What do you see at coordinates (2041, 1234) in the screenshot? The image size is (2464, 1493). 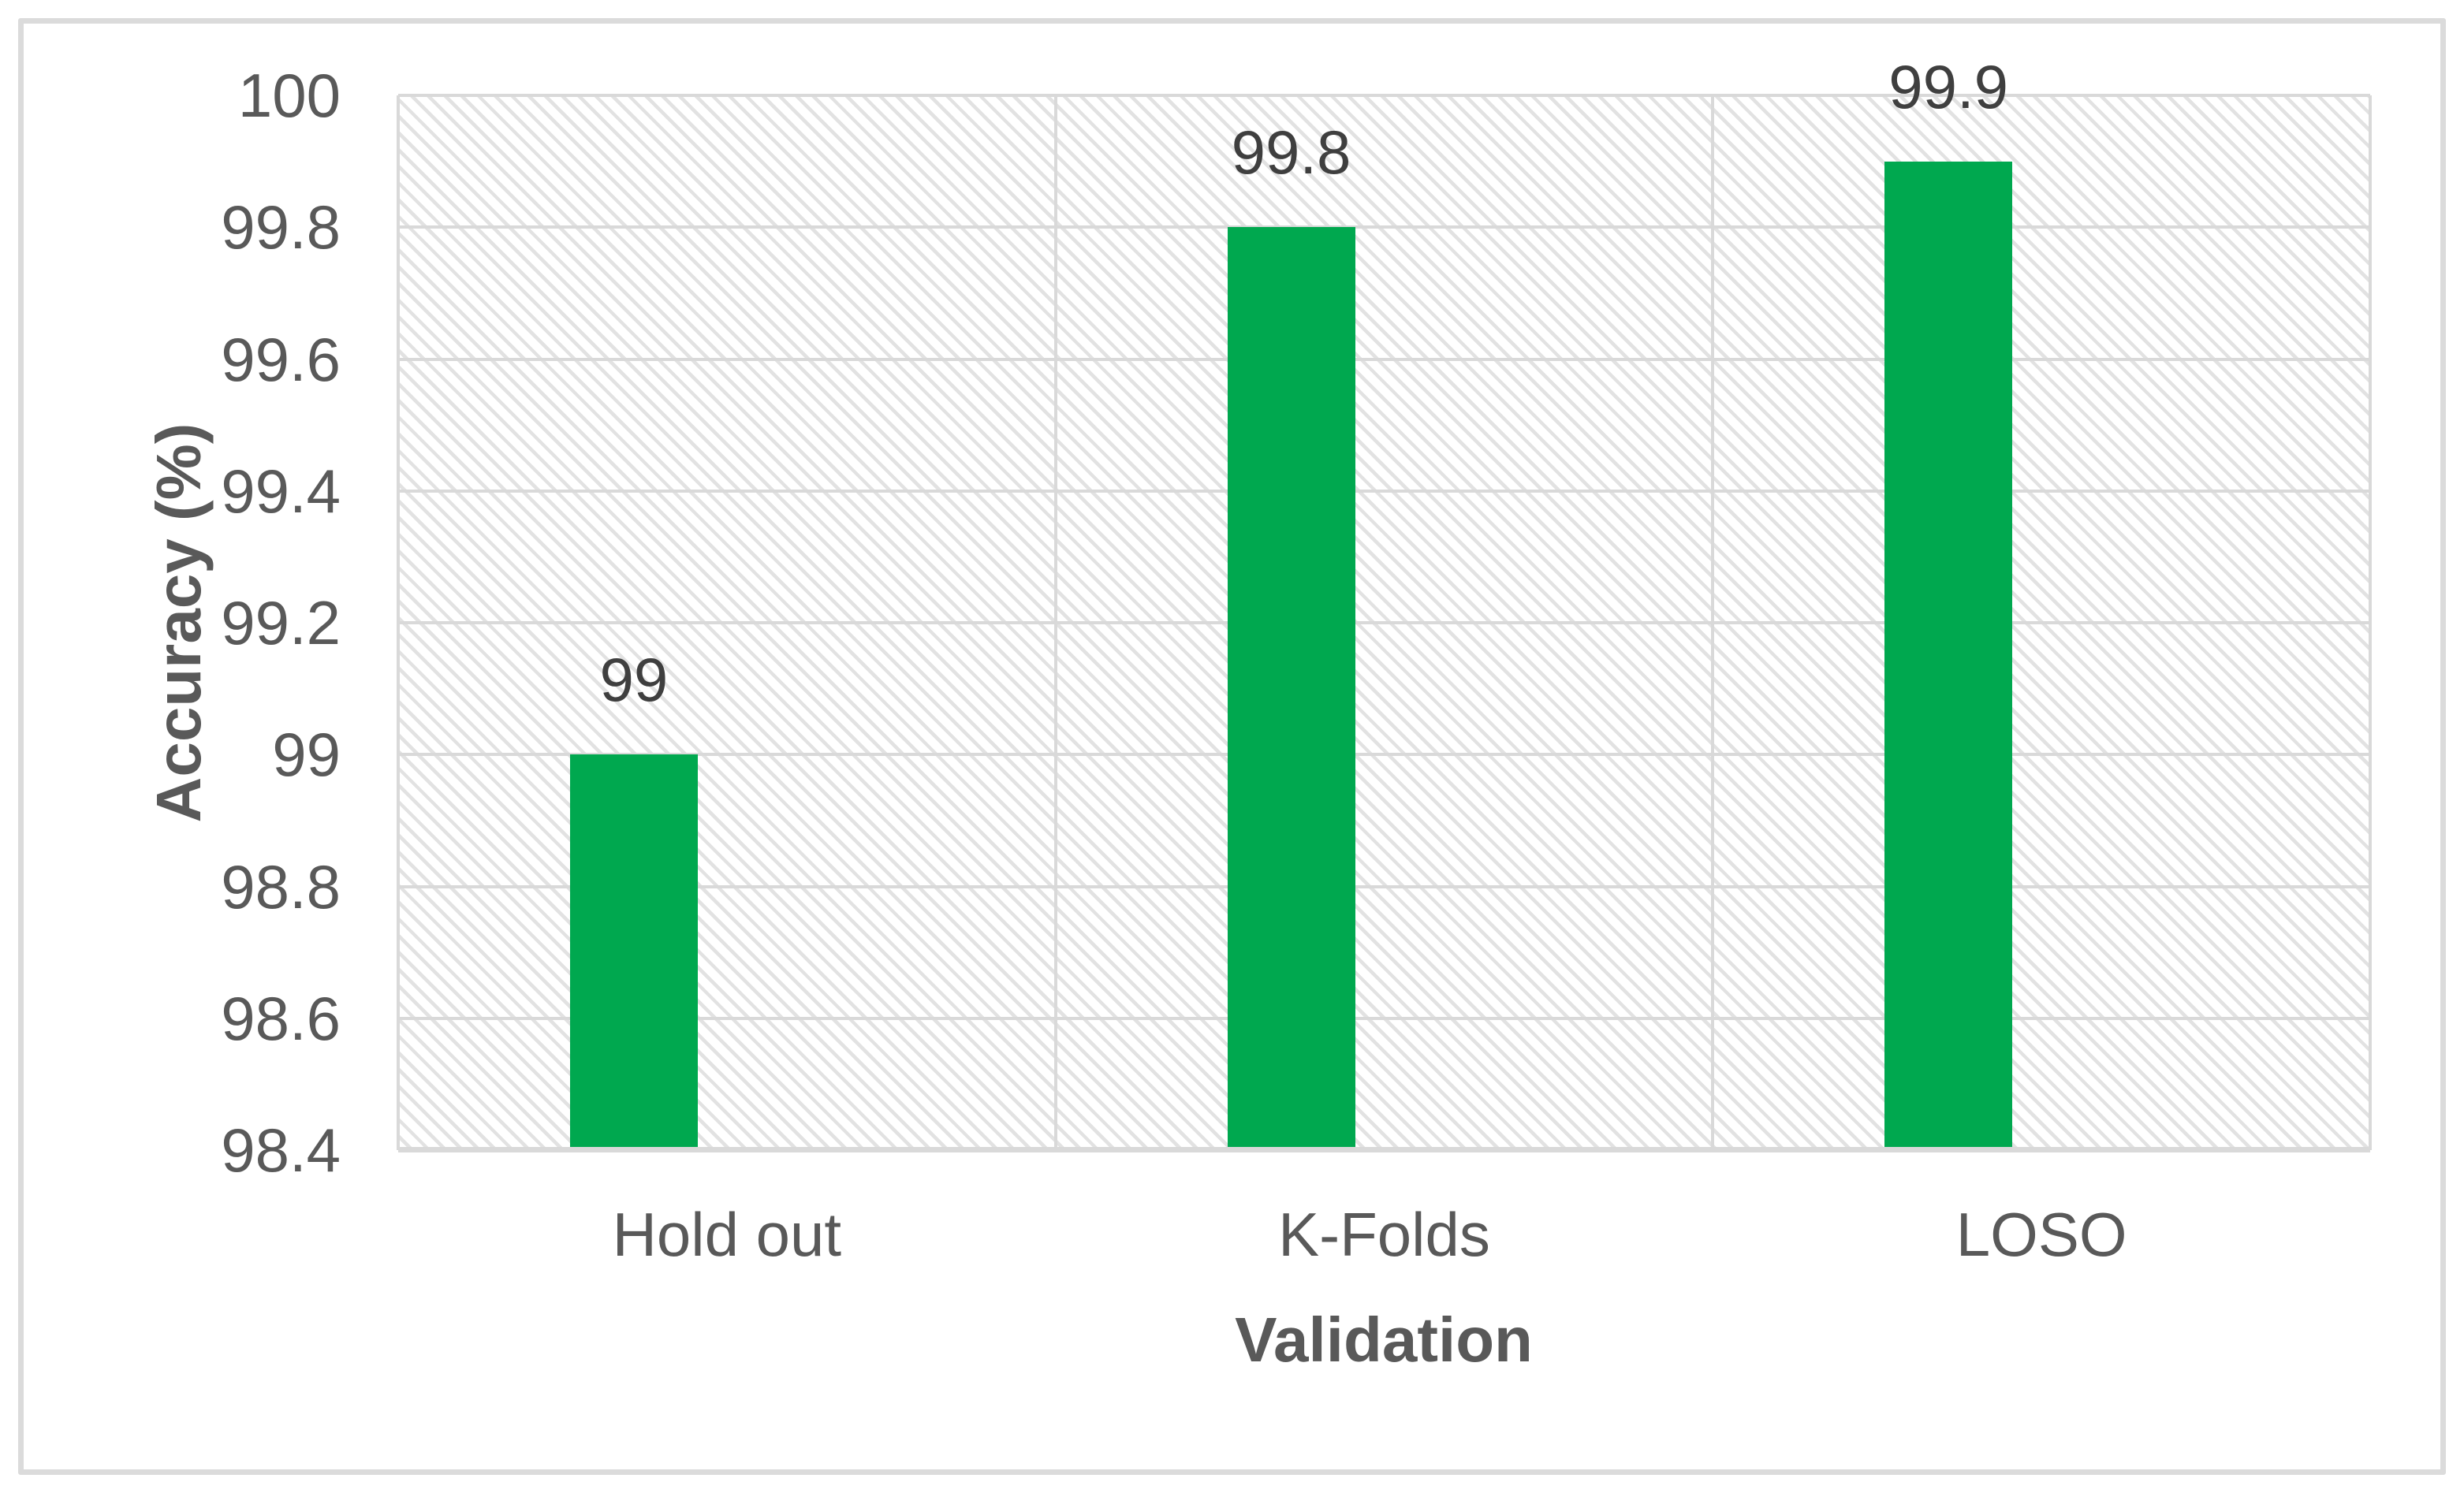 I see `x-tick-label-loso: LOSO` at bounding box center [2041, 1234].